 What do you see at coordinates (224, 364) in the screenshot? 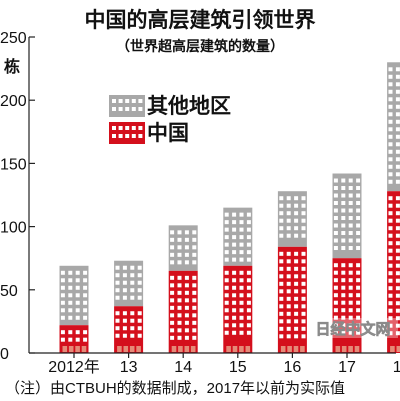
I see `x-axis-ticks: 2012年 13 14 15 16 17 18` at bounding box center [224, 364].